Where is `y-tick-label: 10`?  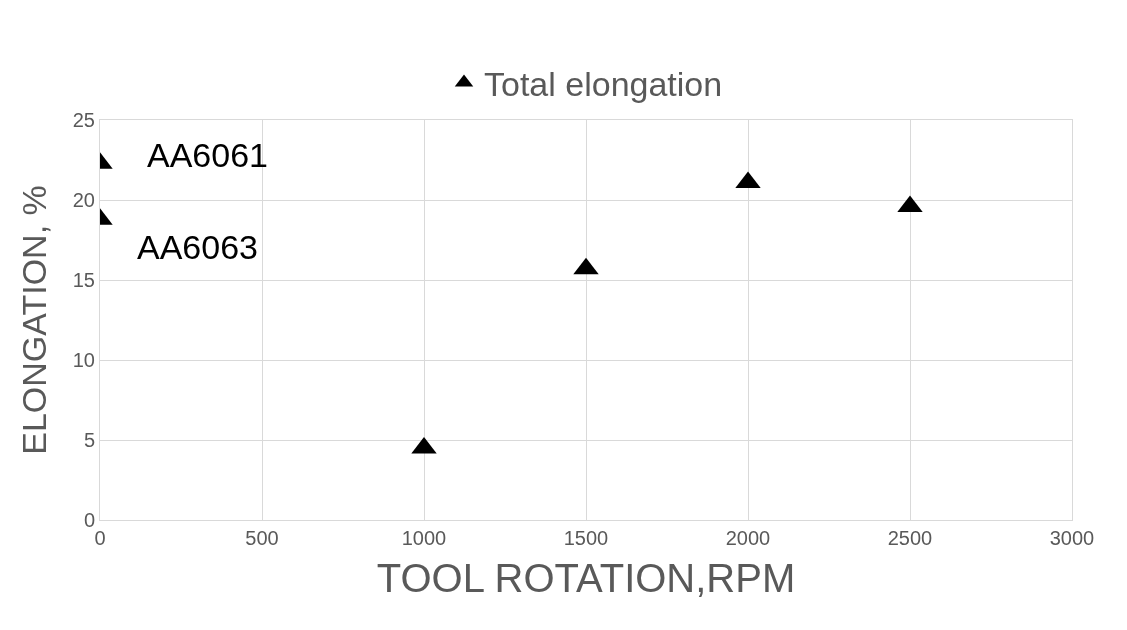 y-tick-label: 10 is located at coordinates (83, 360).